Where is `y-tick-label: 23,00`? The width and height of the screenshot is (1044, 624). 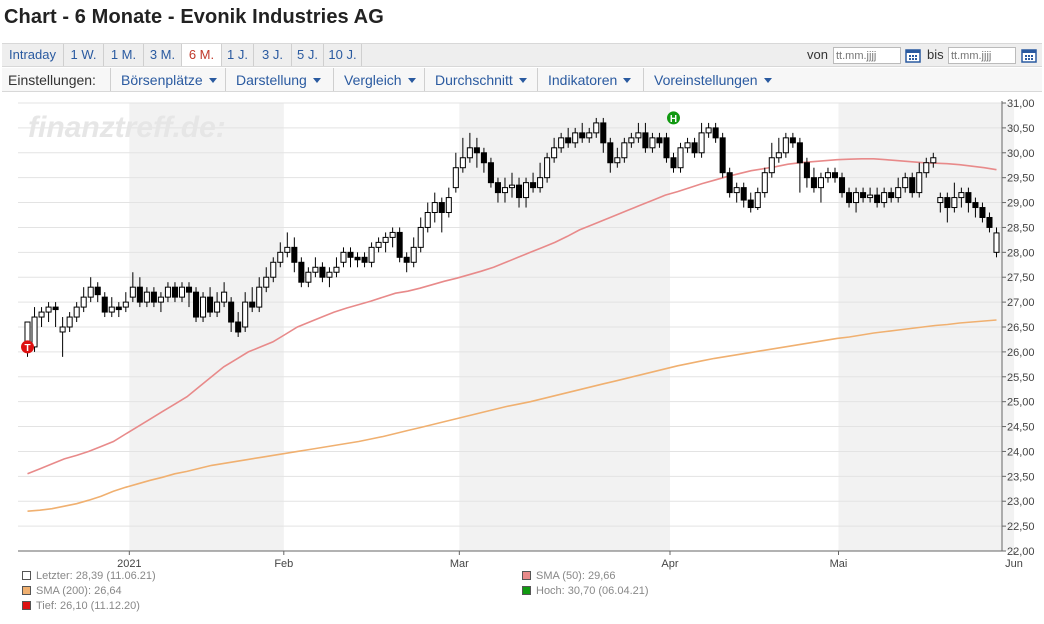 y-tick-label: 23,00 is located at coordinates (1021, 502).